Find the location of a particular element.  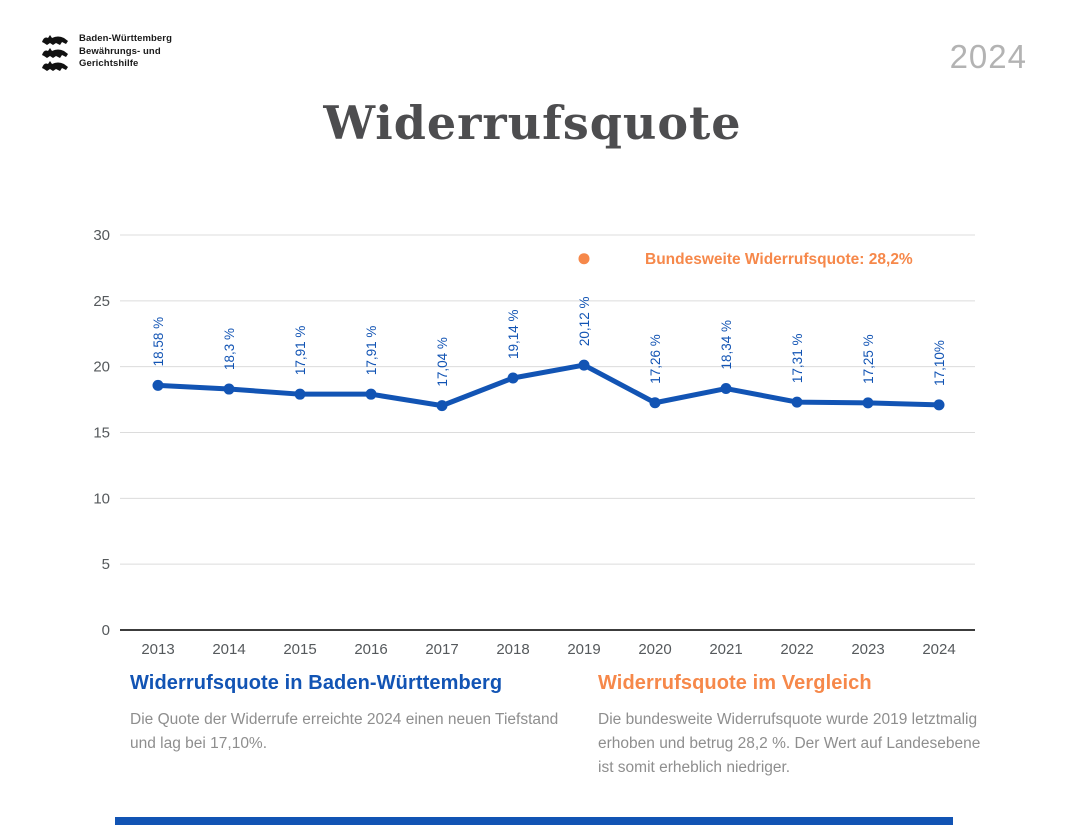

x-axis-tick-label: 2019 is located at coordinates (583, 649).